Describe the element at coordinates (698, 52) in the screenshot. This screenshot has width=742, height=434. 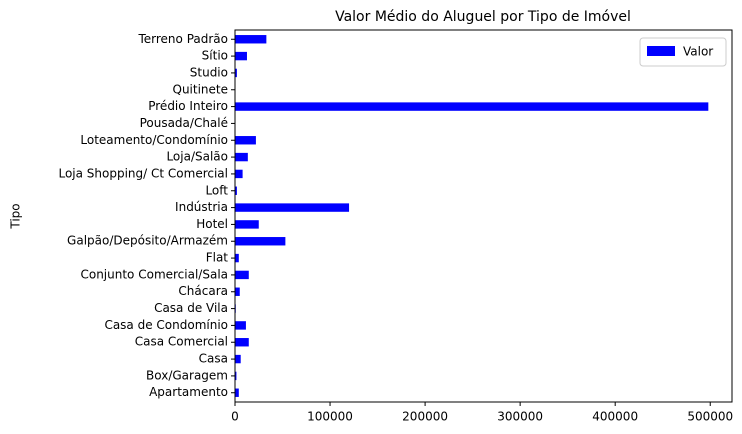
I see `legend-label: Valor` at that location.